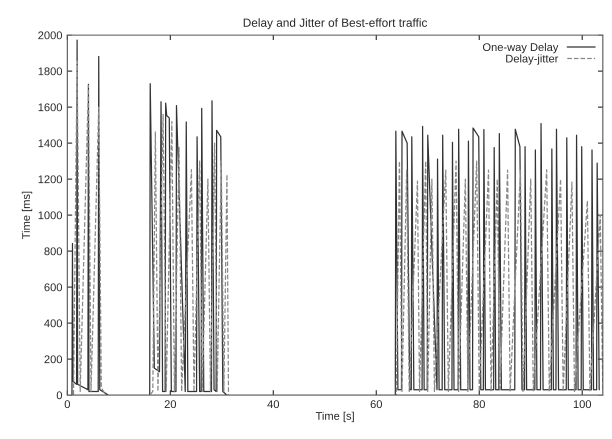  I want to click on x-tick-label: 40, so click(273, 404).